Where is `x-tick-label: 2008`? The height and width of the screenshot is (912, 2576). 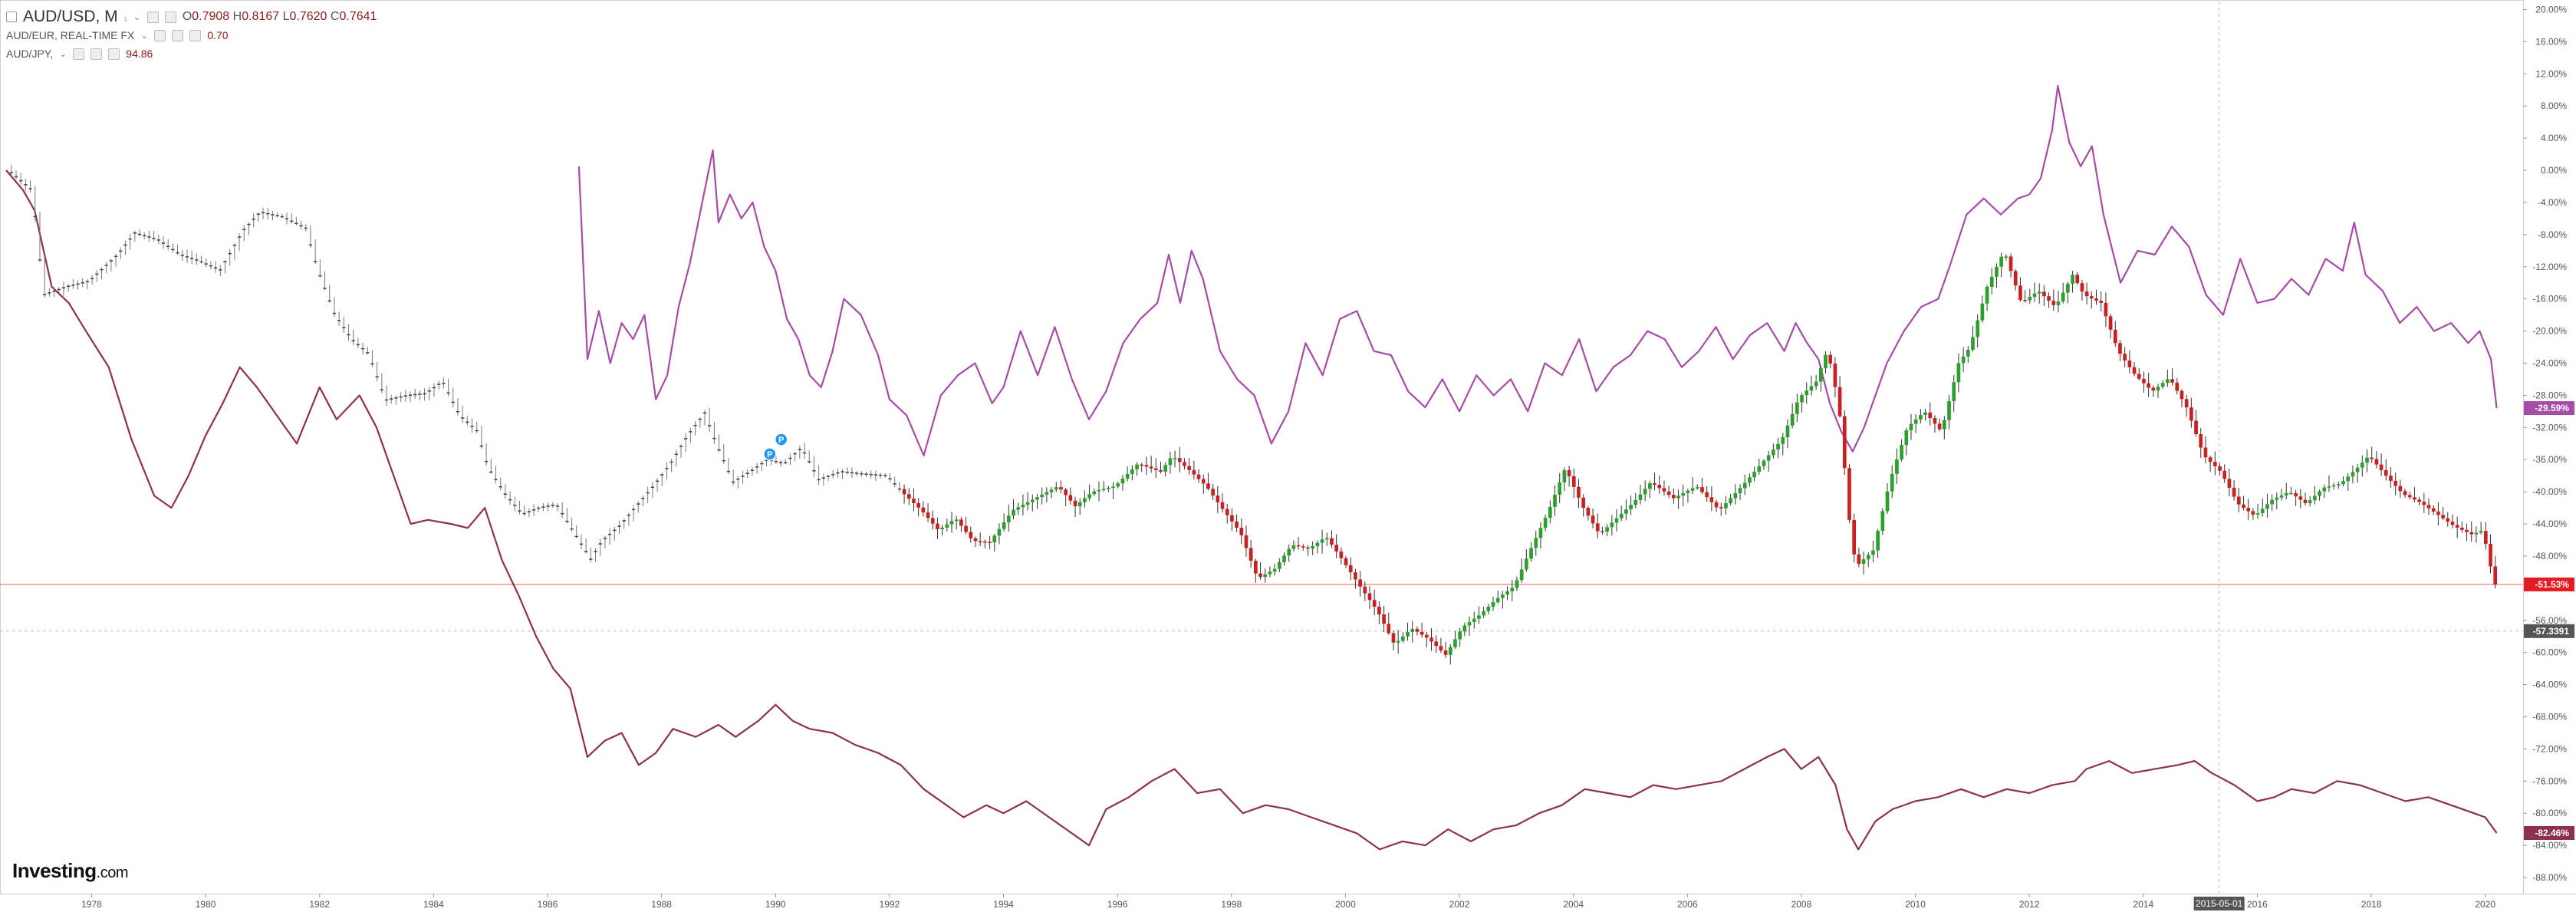
x-tick-label: 2008 is located at coordinates (1801, 904).